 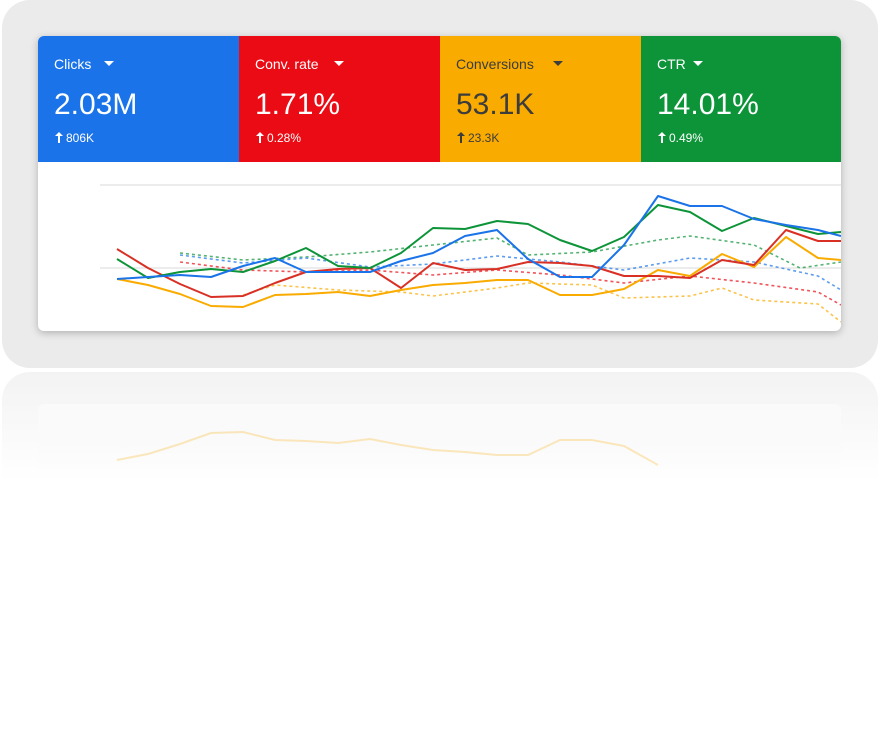 I want to click on tile-change: 806K, so click(x=80, y=138).